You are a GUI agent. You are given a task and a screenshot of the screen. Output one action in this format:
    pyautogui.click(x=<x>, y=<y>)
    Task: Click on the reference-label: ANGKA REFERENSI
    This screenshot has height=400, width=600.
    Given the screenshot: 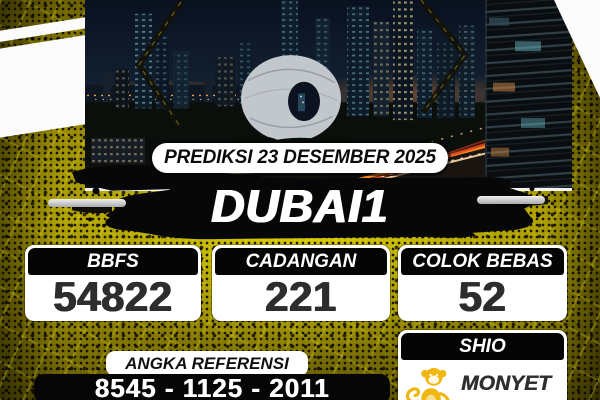 What is the action you would take?
    pyautogui.click(x=207, y=363)
    